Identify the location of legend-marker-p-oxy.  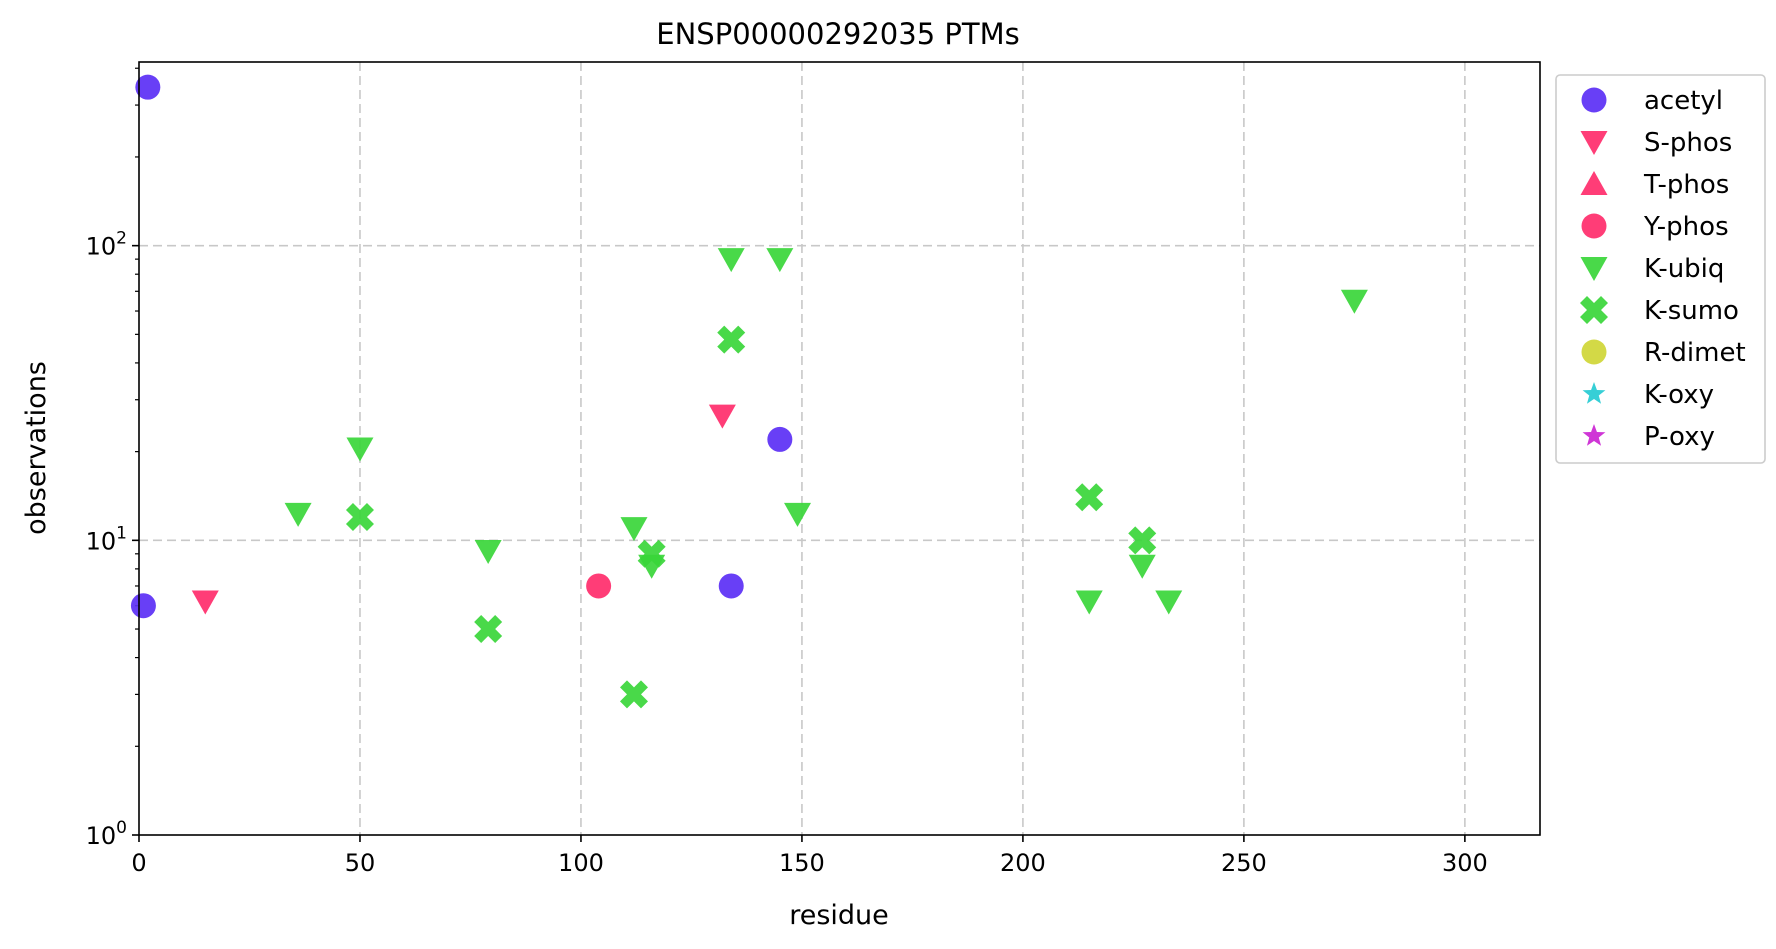
(1594, 435).